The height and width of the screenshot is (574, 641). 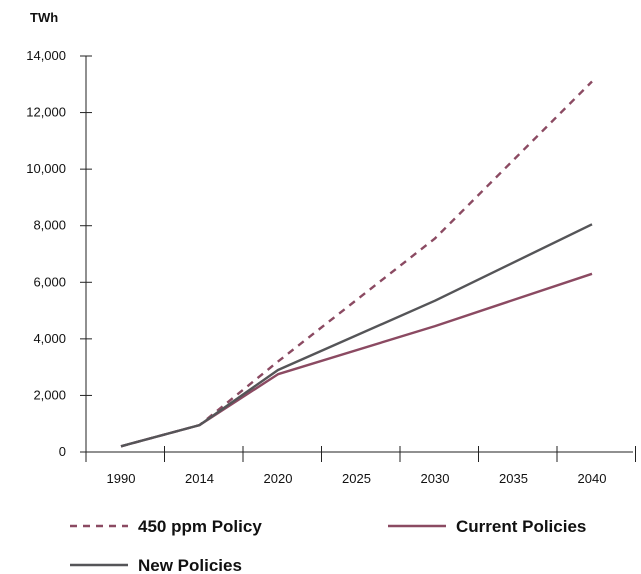 What do you see at coordinates (199, 478) in the screenshot?
I see `x-tick-label: 2014` at bounding box center [199, 478].